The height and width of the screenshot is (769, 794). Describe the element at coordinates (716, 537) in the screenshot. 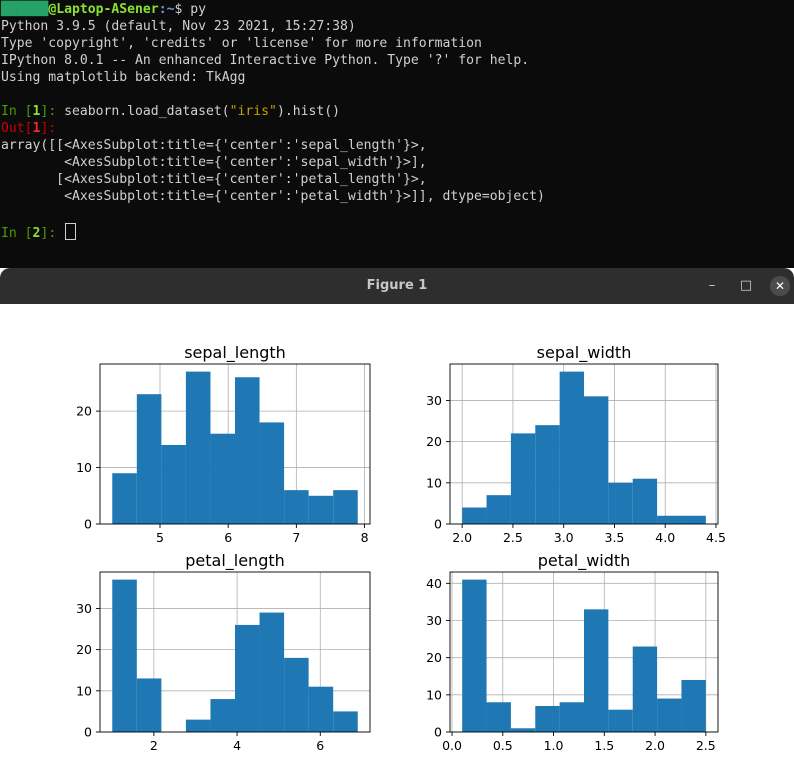

I see `x-tick-label: 4.5` at that location.